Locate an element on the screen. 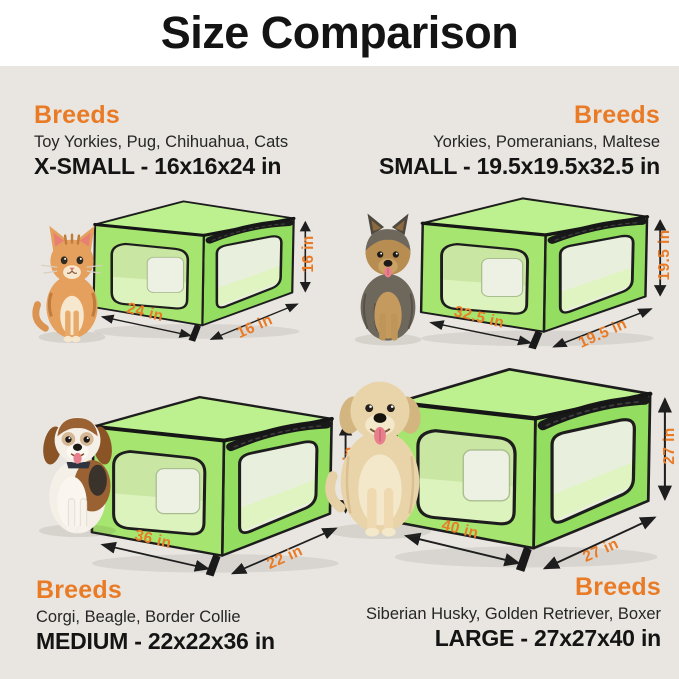 The width and height of the screenshot is (679, 679). title-band: Size Comparison is located at coordinates (339, 33).